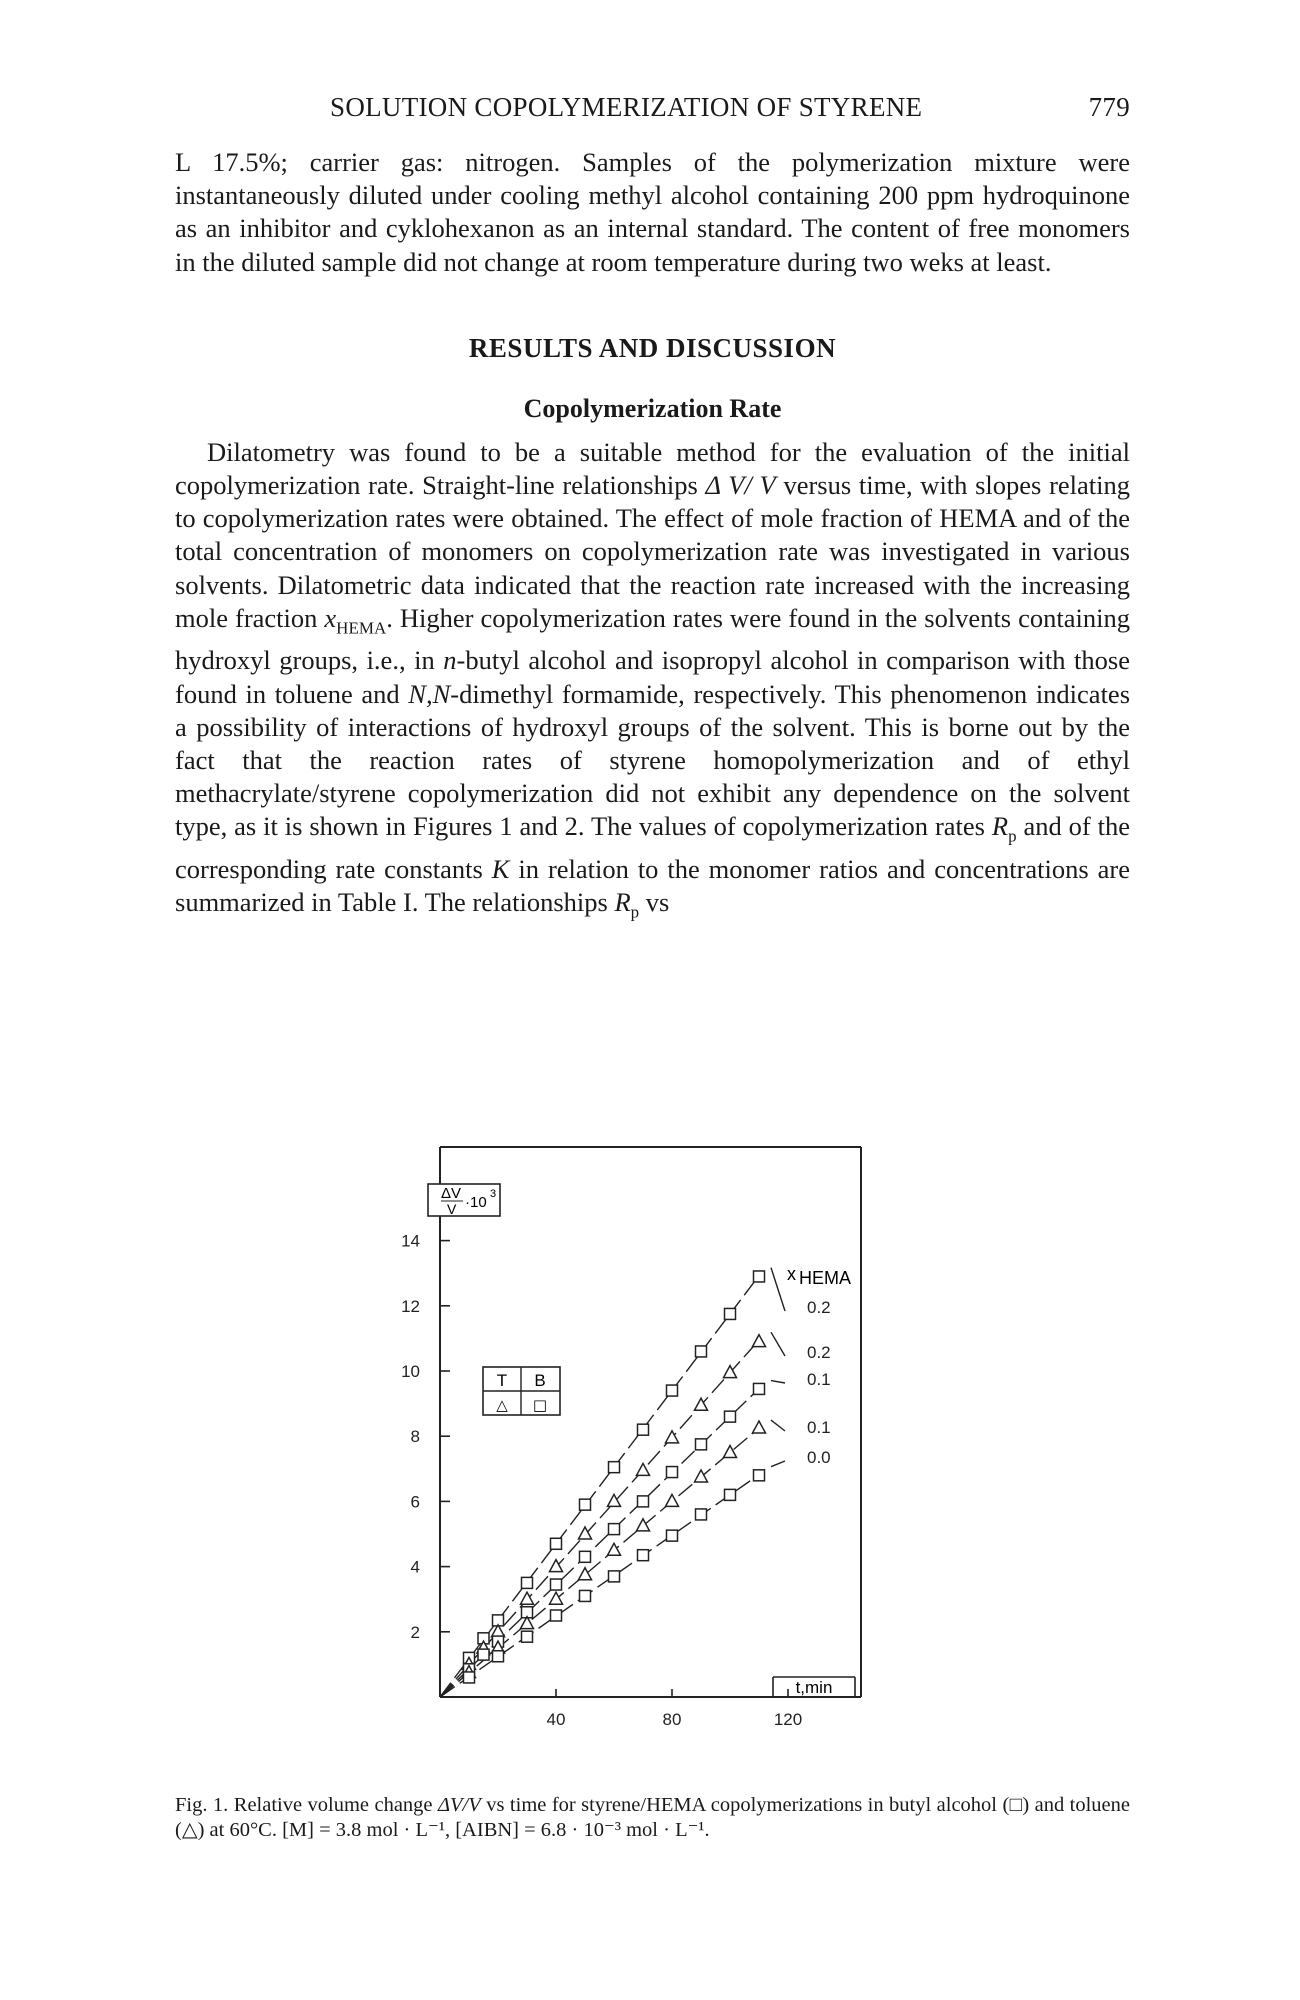 This screenshot has height=2000, width=1300. I want to click on legend-key-triangle: △, so click(502, 1405).